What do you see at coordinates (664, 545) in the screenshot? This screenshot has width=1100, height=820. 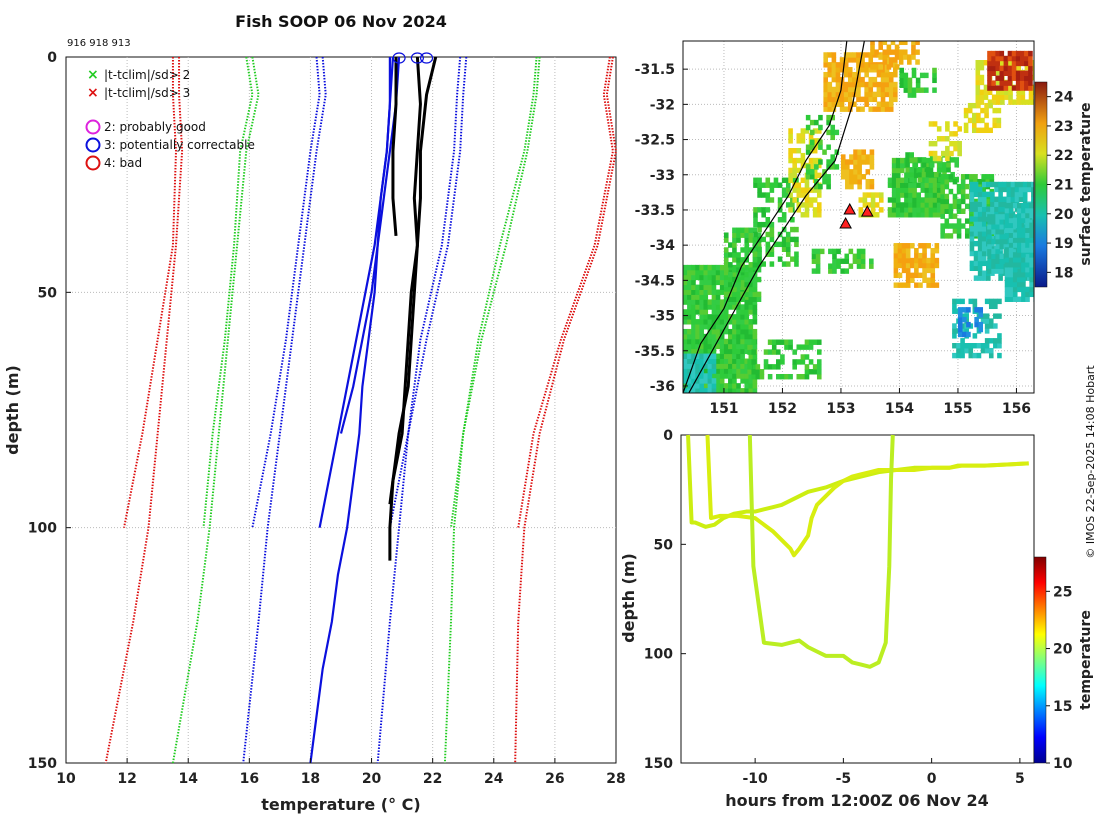 I see `track-y-tick-label: 50` at bounding box center [664, 545].